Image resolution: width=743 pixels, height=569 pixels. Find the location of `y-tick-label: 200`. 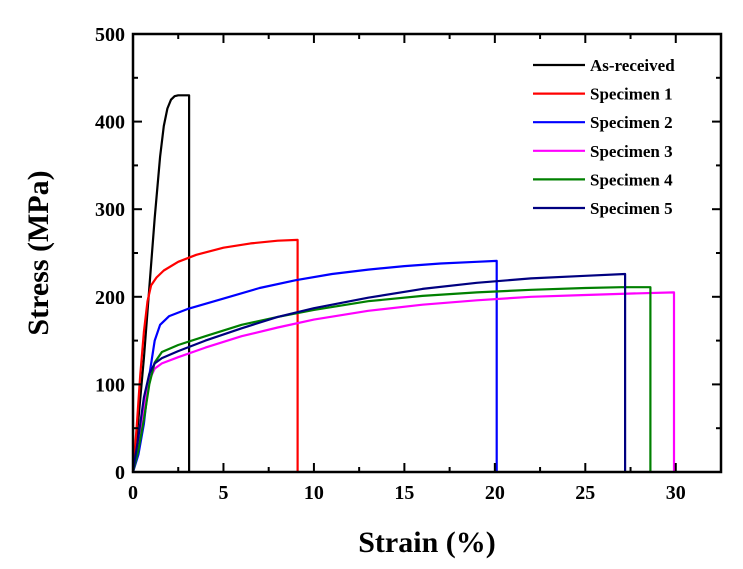

y-tick-label: 200 is located at coordinates (110, 298).